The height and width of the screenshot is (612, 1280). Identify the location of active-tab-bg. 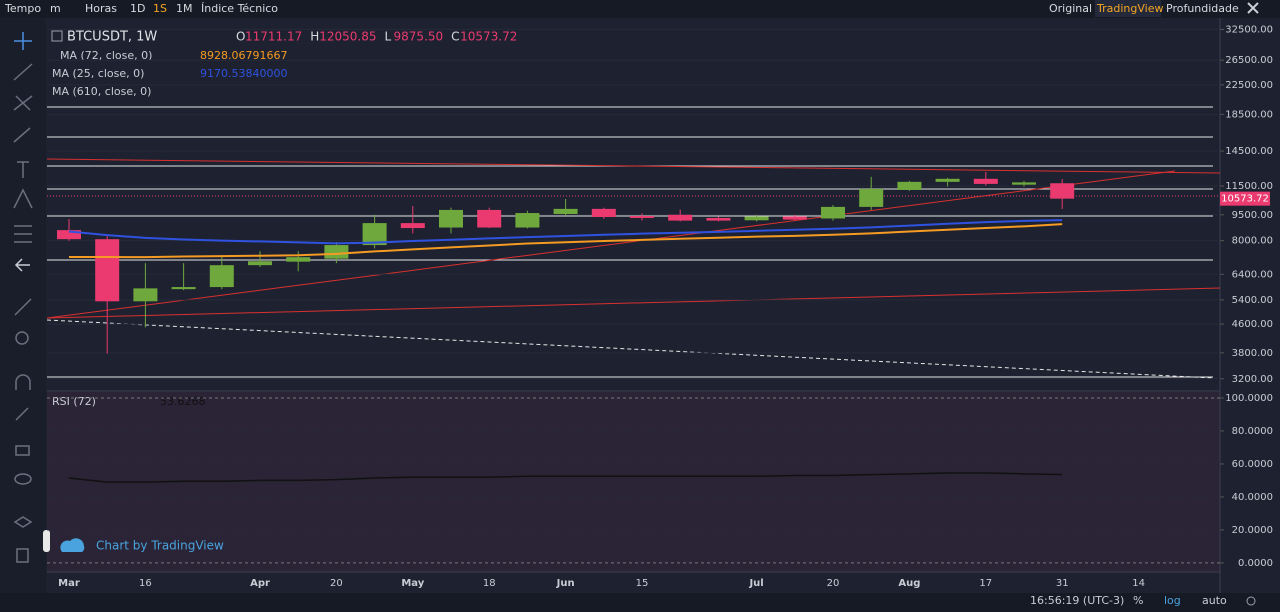
(1128, 8).